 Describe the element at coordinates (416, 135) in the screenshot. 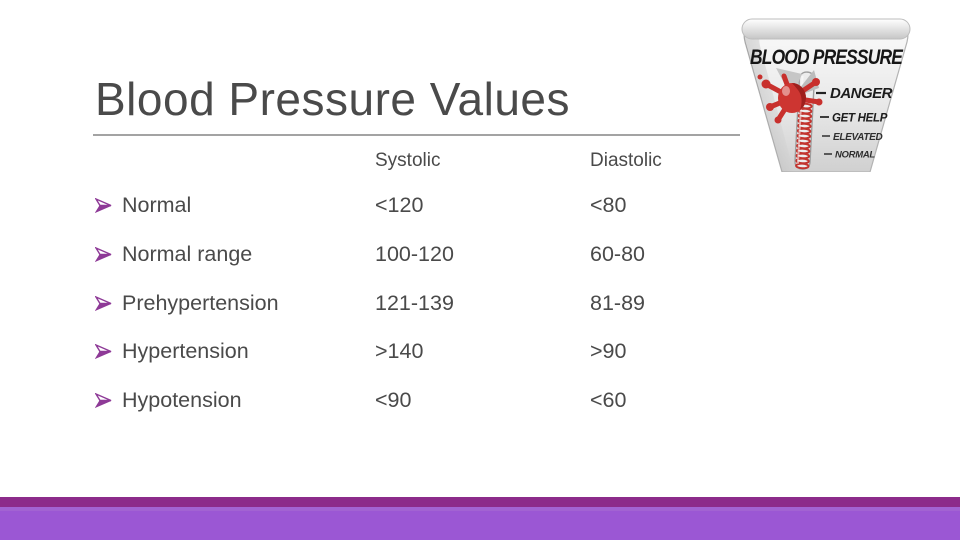

I see `title-underline` at that location.